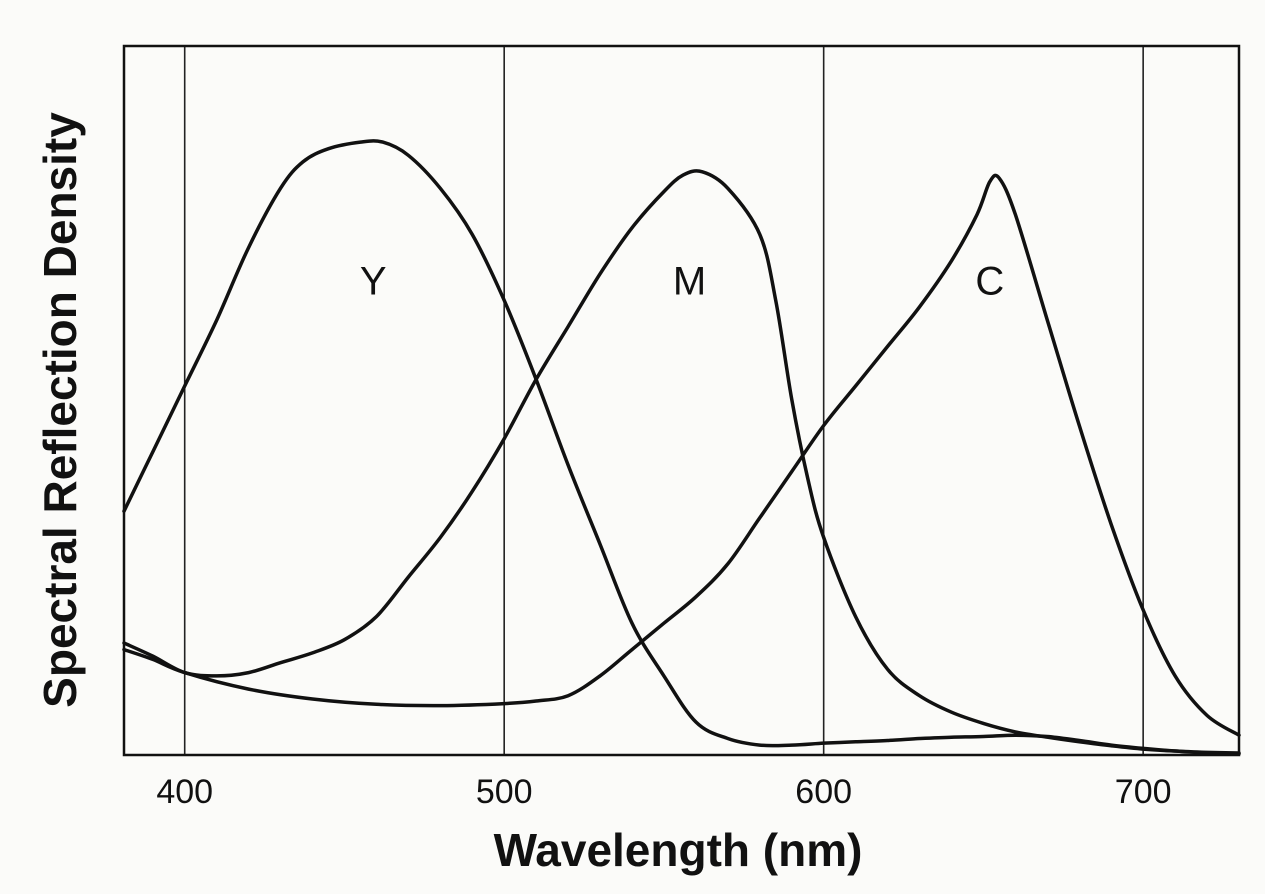 The width and height of the screenshot is (1265, 894). What do you see at coordinates (373, 282) in the screenshot?
I see `curve-label-y: Y` at bounding box center [373, 282].